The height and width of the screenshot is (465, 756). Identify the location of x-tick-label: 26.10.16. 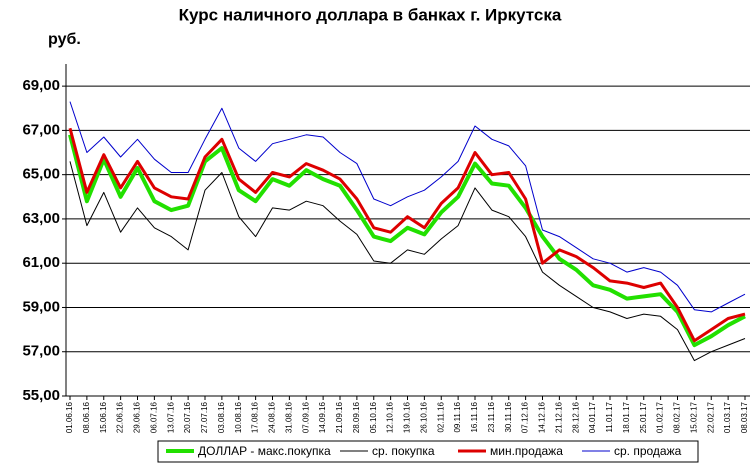
(423, 417).